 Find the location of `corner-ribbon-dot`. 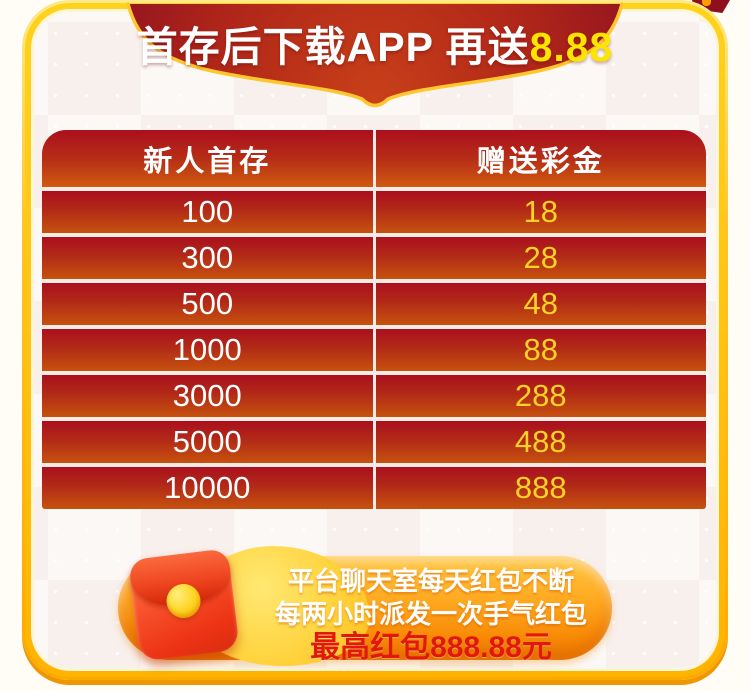

corner-ribbon-dot is located at coordinates (706, 3).